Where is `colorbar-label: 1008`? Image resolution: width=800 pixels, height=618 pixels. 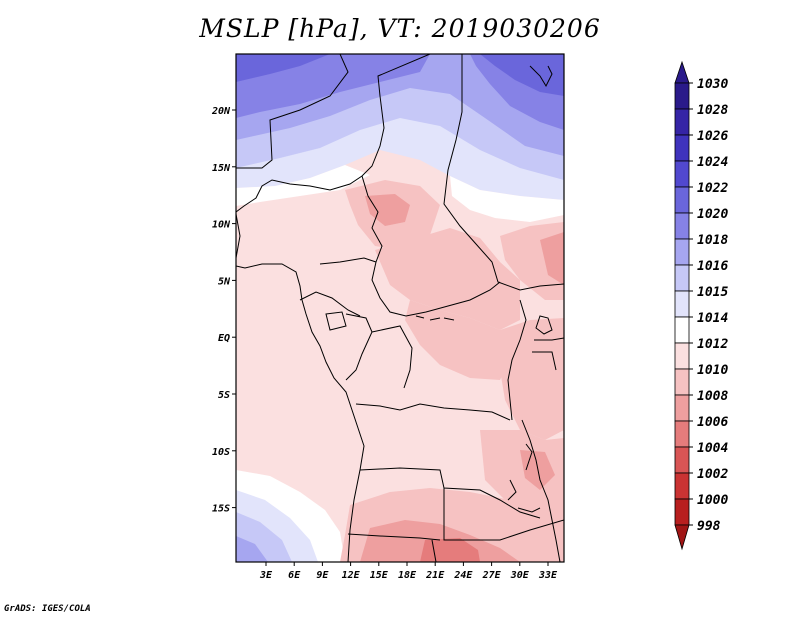 colorbar-label: 1008 is located at coordinates (712, 396).